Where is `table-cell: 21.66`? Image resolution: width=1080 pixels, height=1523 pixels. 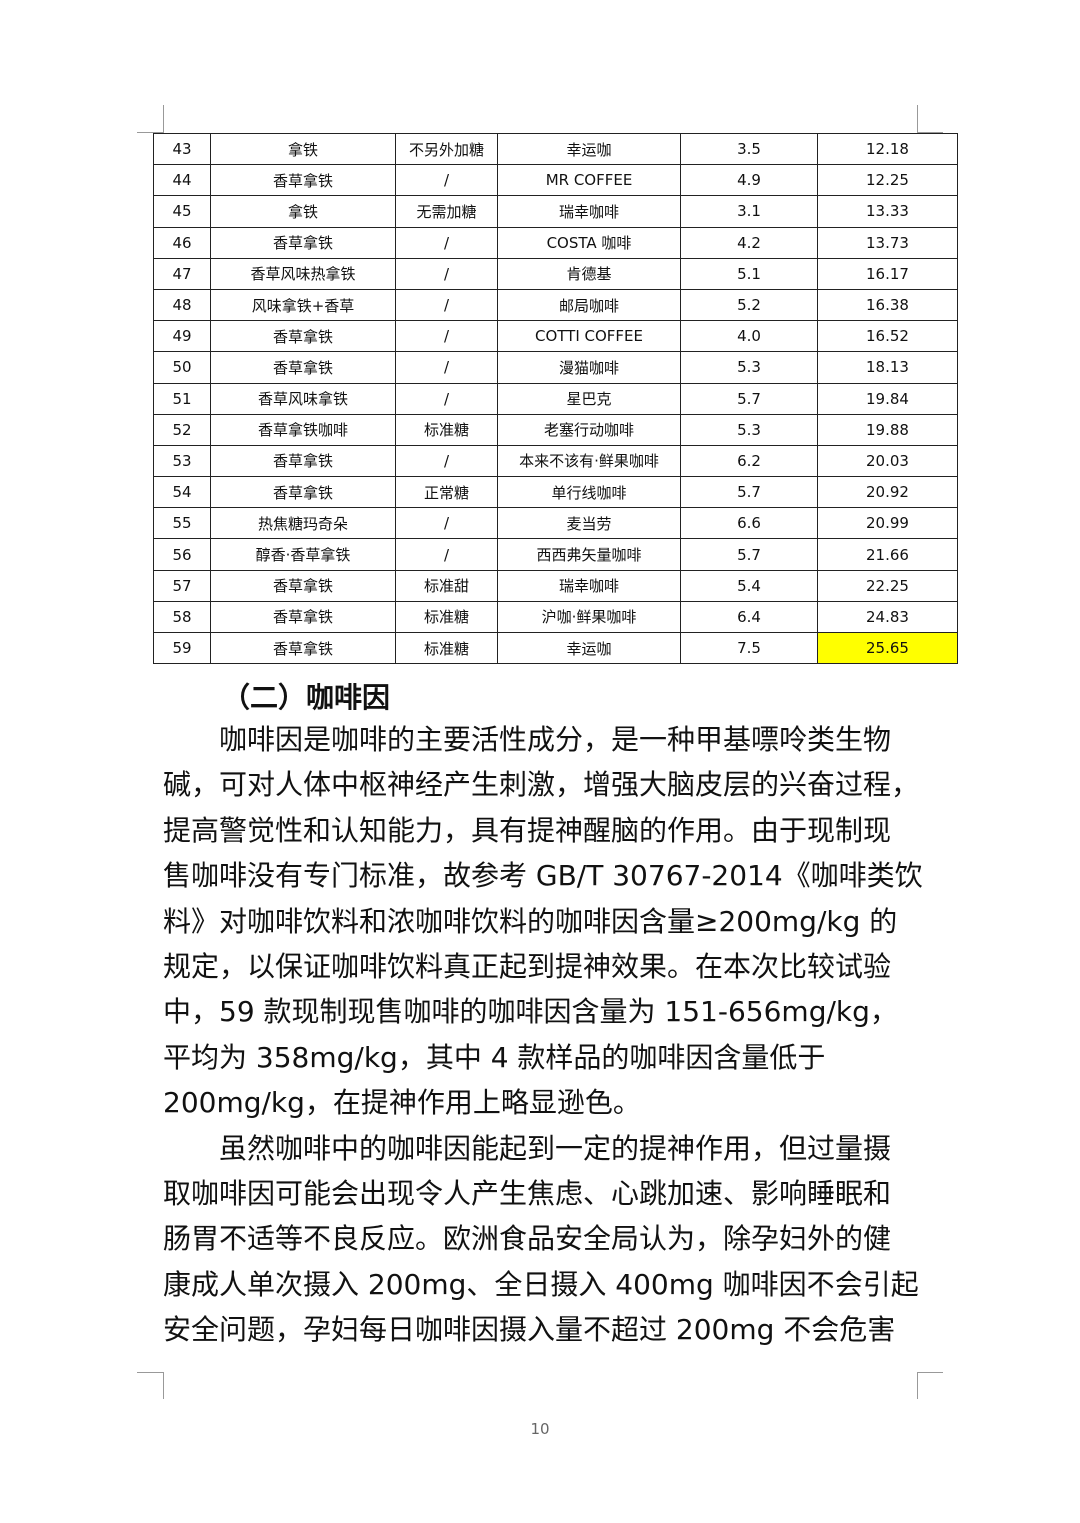 table-cell: 21.66 is located at coordinates (887, 554).